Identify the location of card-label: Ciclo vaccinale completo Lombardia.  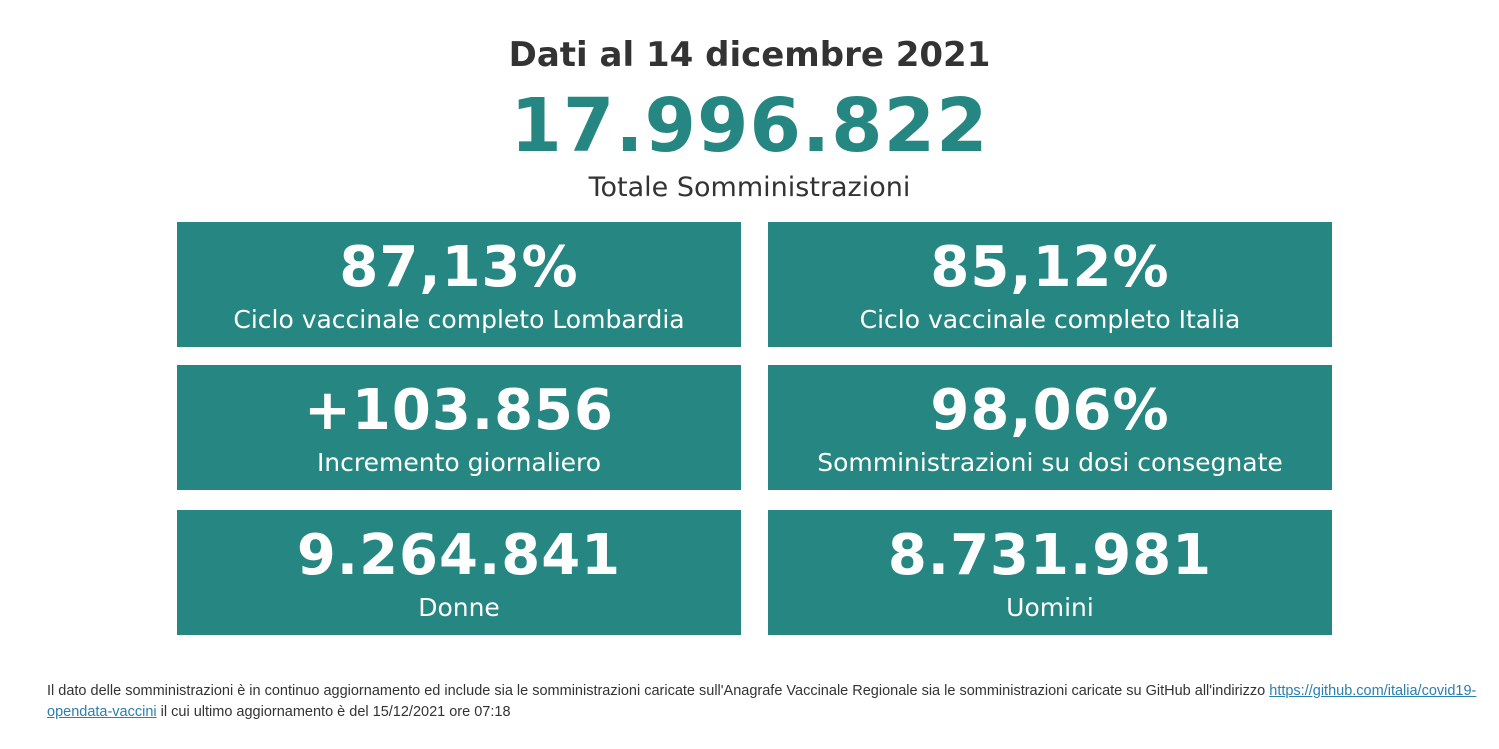
(459, 319).